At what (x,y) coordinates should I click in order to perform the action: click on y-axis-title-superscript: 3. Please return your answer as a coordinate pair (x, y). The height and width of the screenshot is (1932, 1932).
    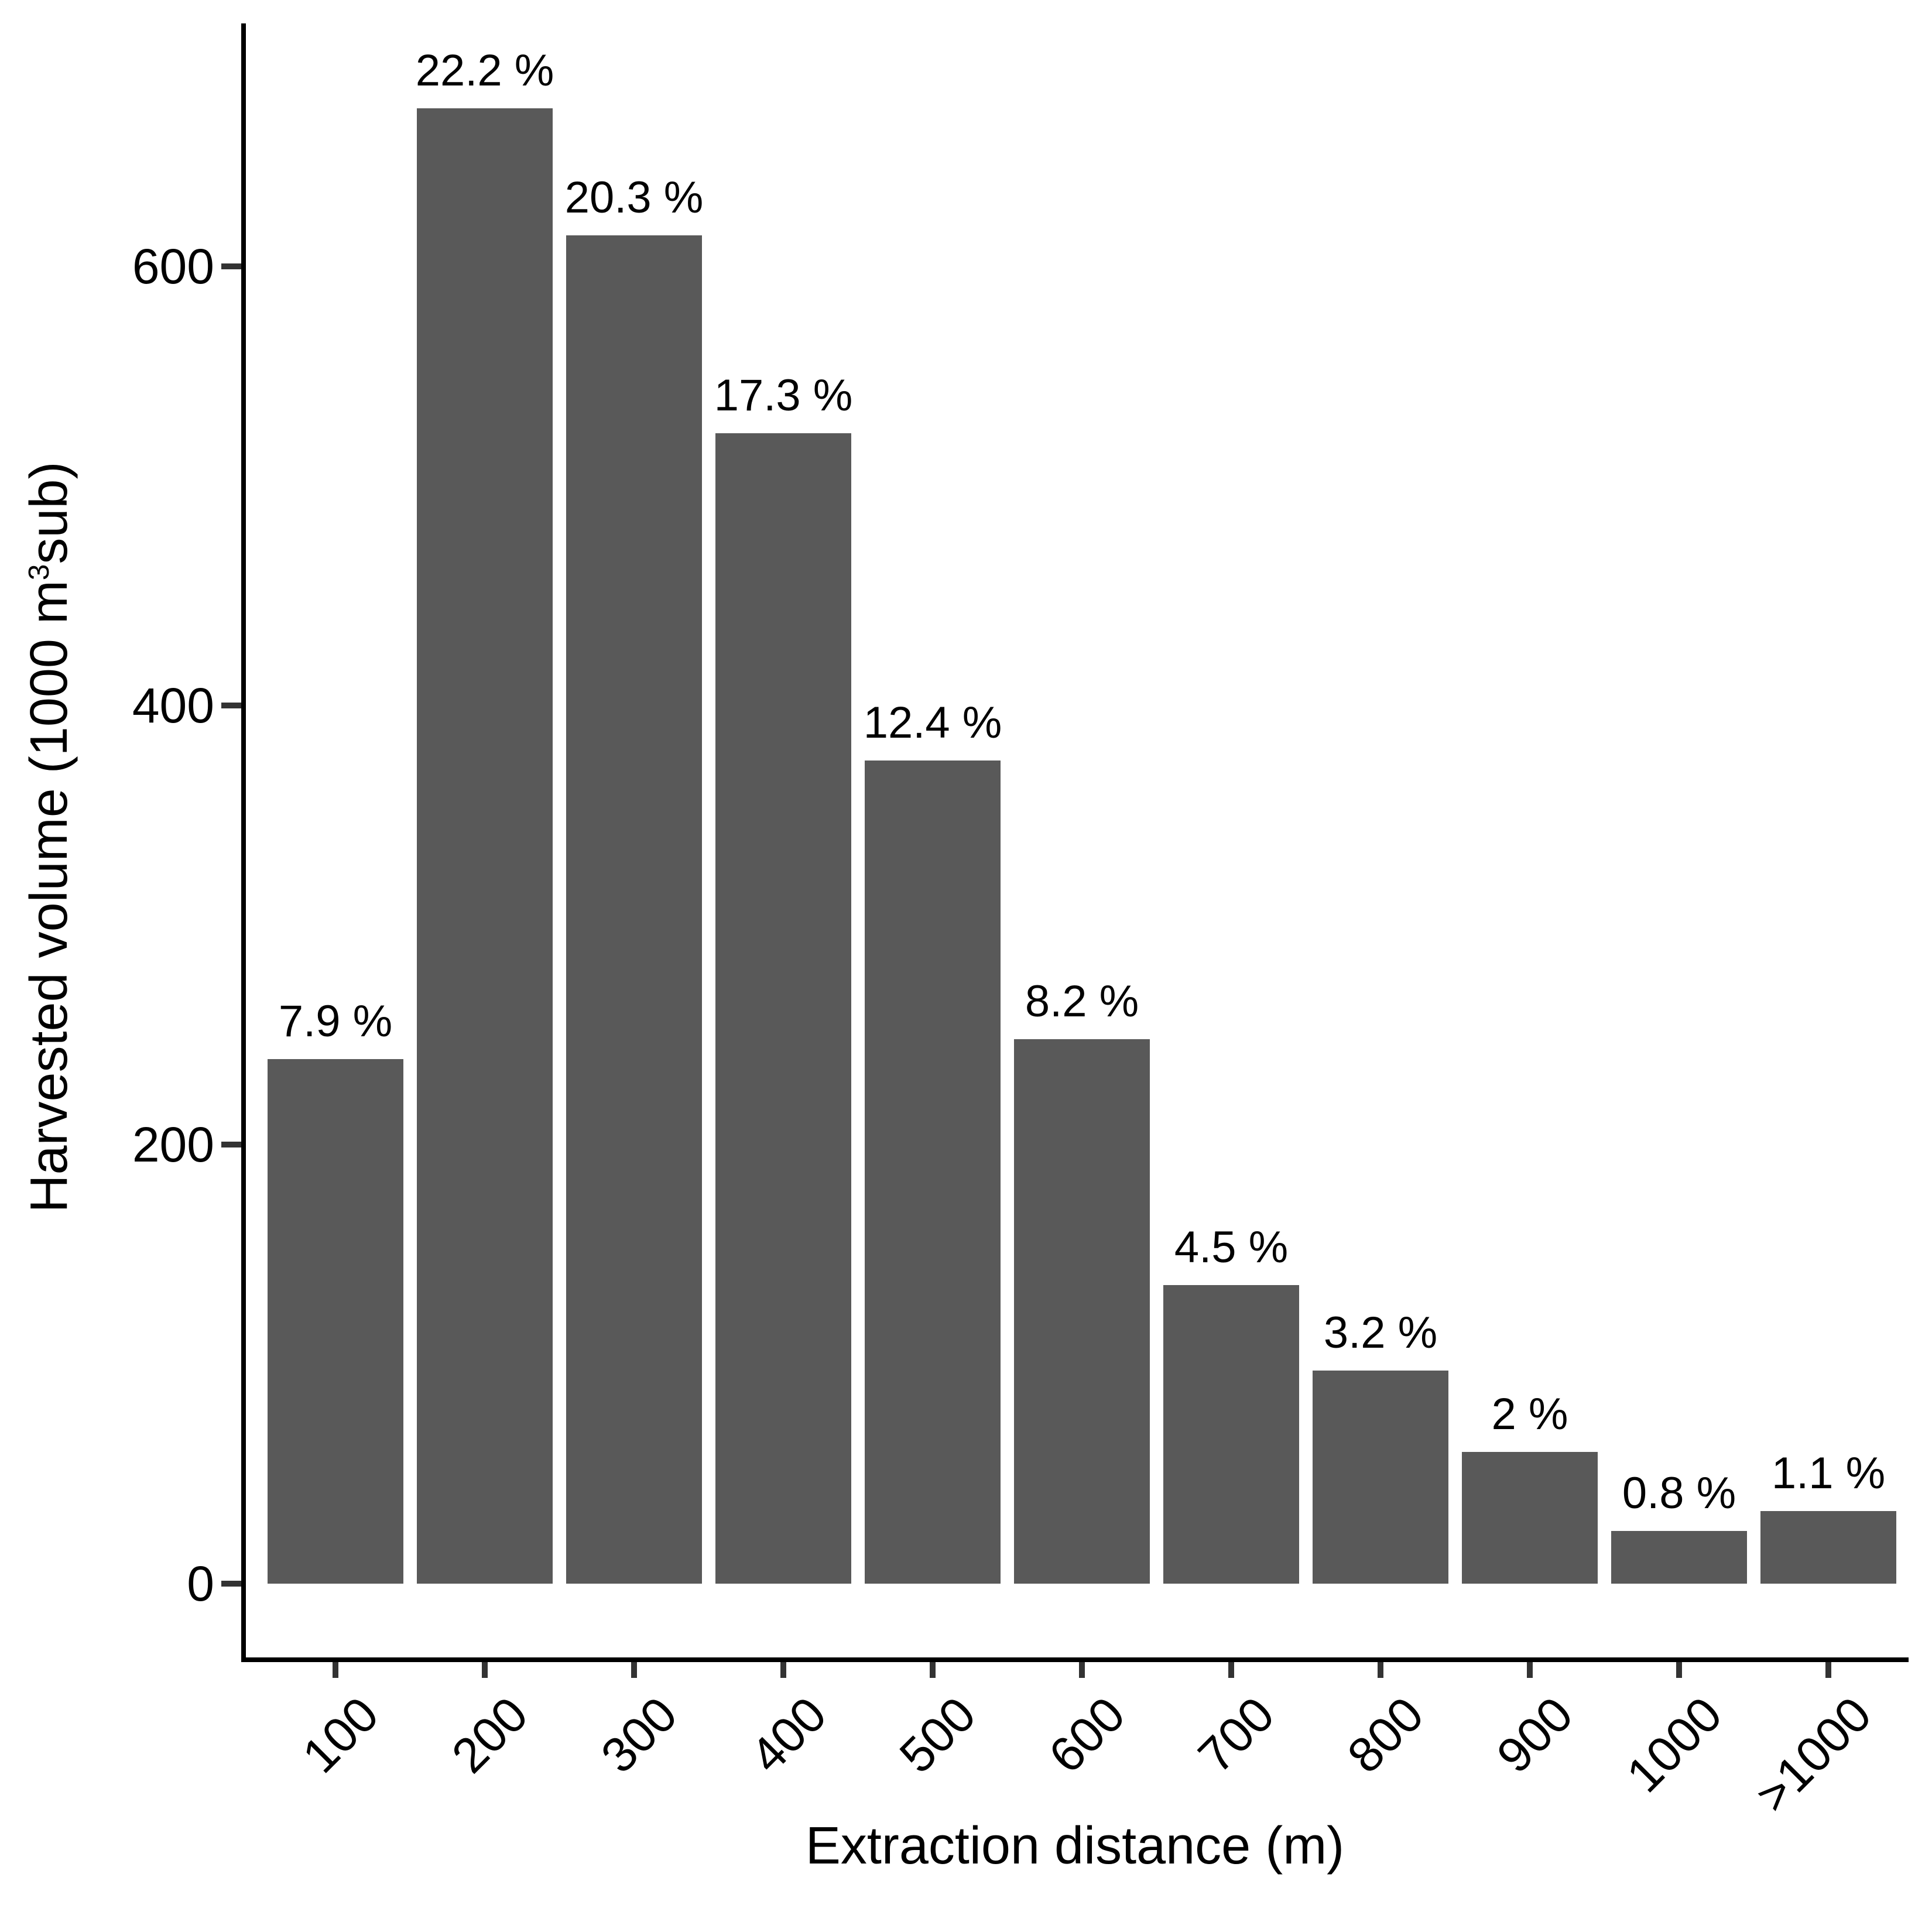
    Looking at the image, I should click on (39, 572).